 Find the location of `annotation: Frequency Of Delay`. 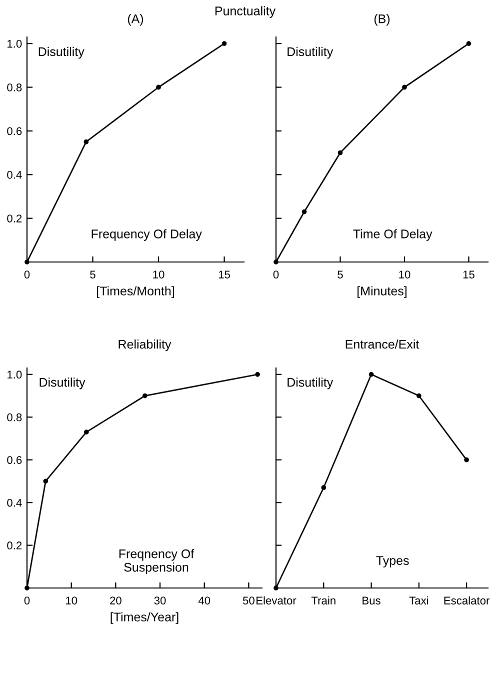

annotation: Frequency Of Delay is located at coordinates (147, 235).